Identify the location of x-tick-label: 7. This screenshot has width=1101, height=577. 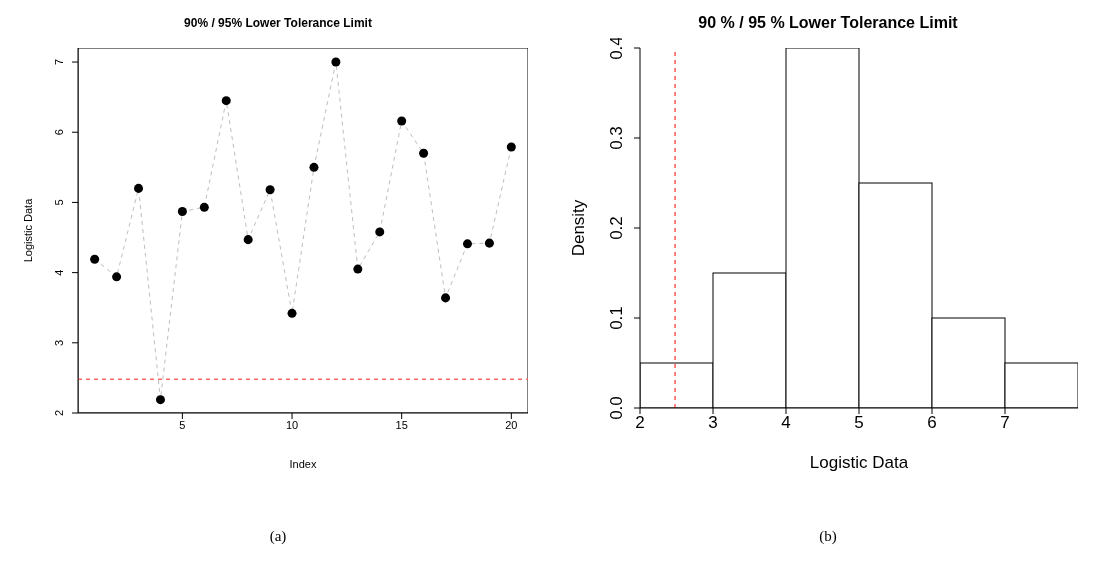
(1005, 423).